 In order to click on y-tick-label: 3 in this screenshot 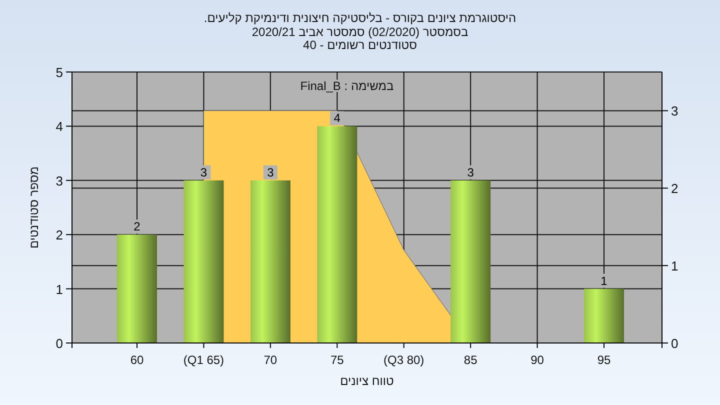, I will do `click(59, 180)`.